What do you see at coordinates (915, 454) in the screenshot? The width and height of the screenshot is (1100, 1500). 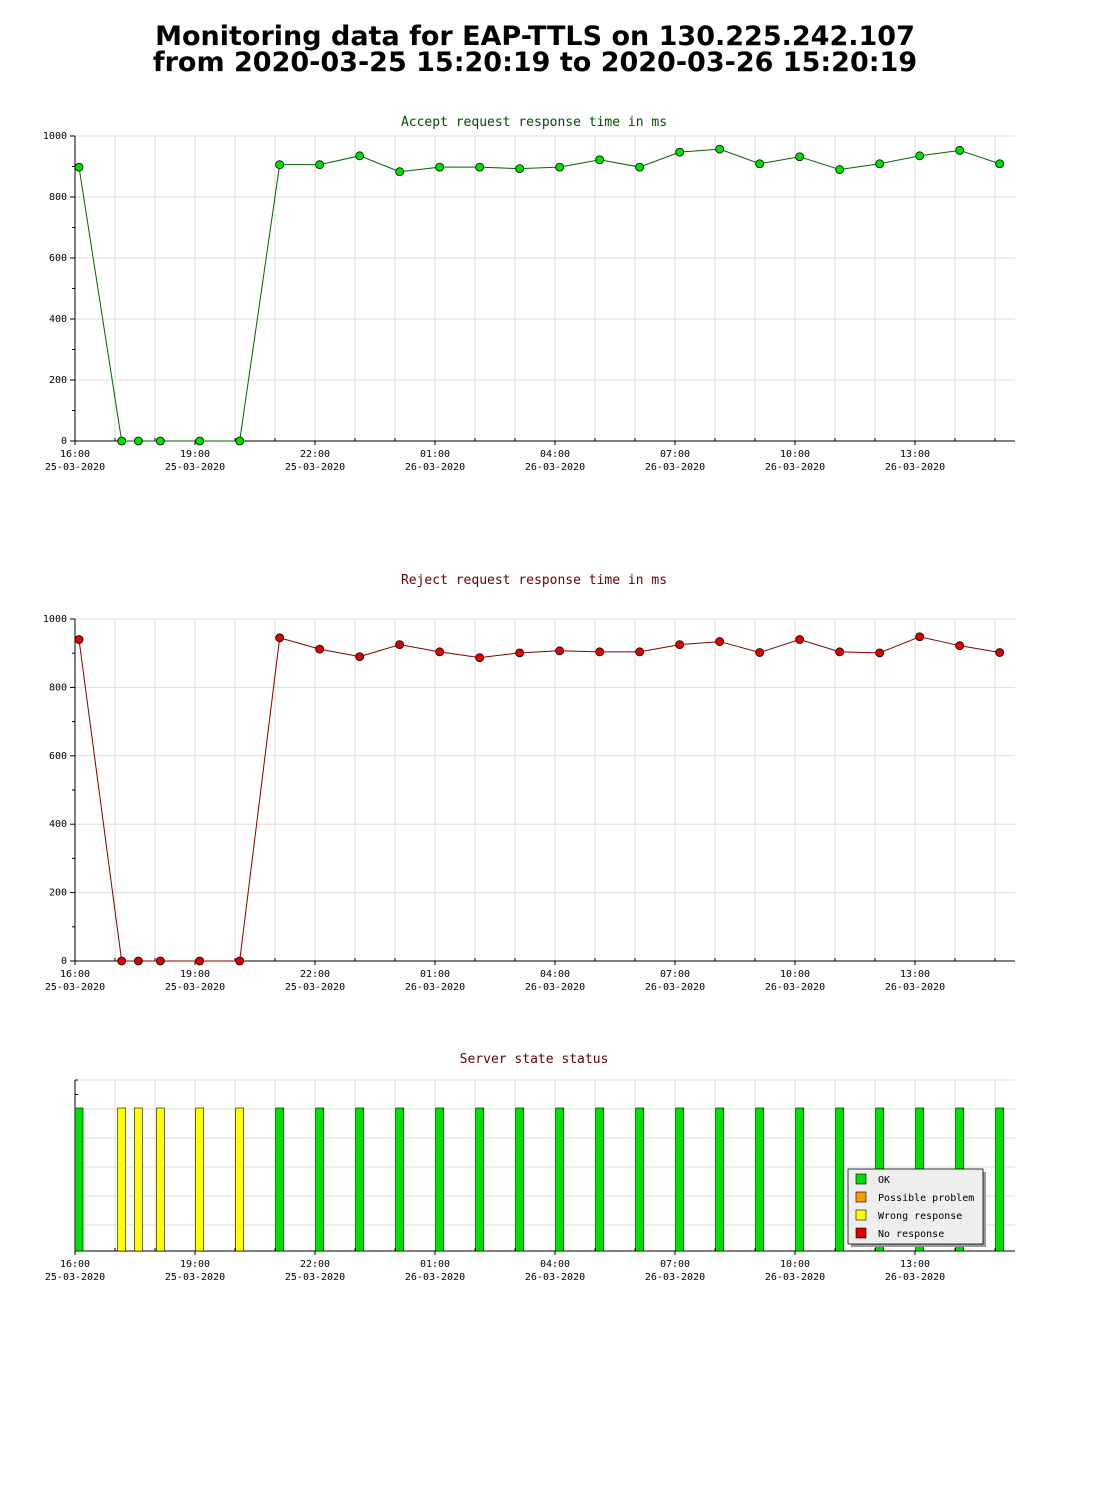 I see `x-tick-label-time: 13:00` at bounding box center [915, 454].